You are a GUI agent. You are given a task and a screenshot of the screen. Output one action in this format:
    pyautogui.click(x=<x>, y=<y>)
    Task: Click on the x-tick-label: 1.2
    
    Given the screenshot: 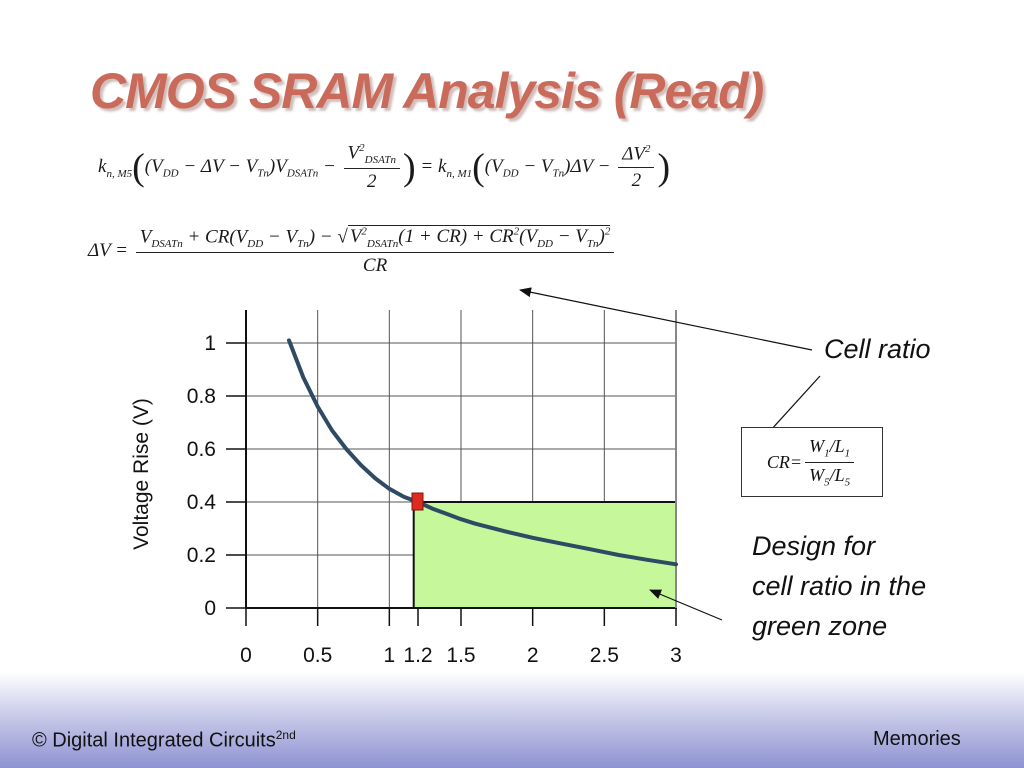 What is the action you would take?
    pyautogui.click(x=417, y=655)
    